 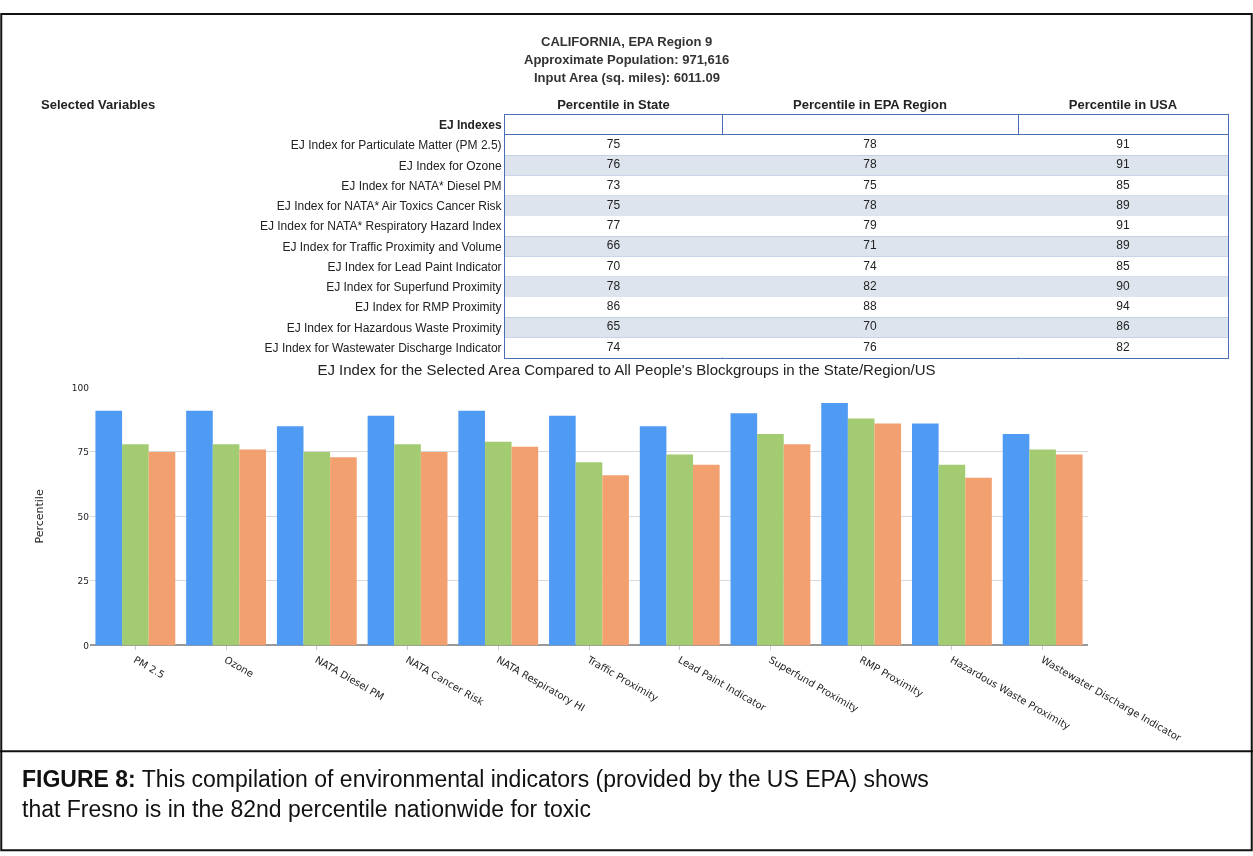 I want to click on y-tick-label: EJ Index for Lead Paint Indicator, so click(x=414, y=266).